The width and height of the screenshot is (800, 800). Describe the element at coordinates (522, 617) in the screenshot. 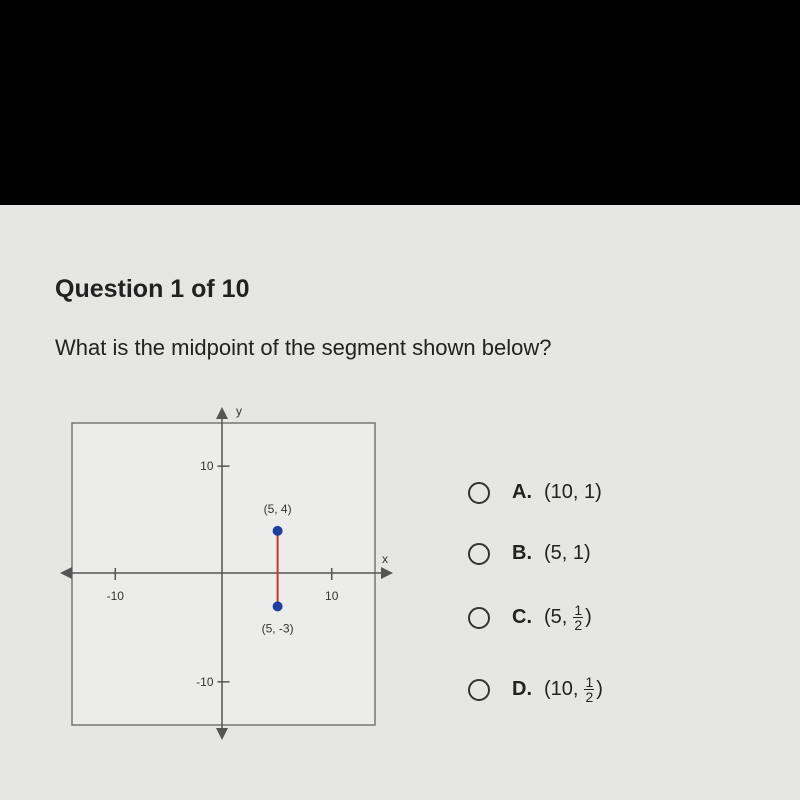

I see `option-letter: C.` at that location.